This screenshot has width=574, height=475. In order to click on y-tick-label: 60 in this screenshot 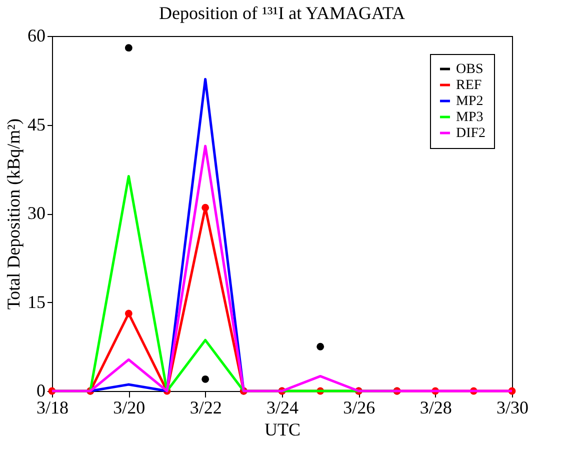, I will do `click(37, 36)`.